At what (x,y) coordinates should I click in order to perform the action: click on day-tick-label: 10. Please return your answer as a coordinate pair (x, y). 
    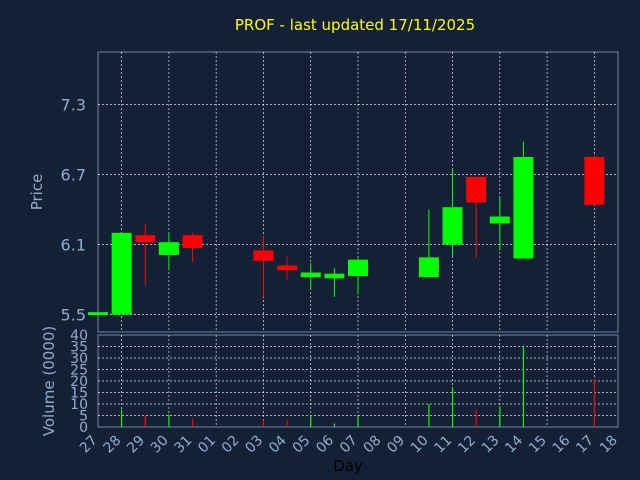
    Looking at the image, I should click on (420, 445).